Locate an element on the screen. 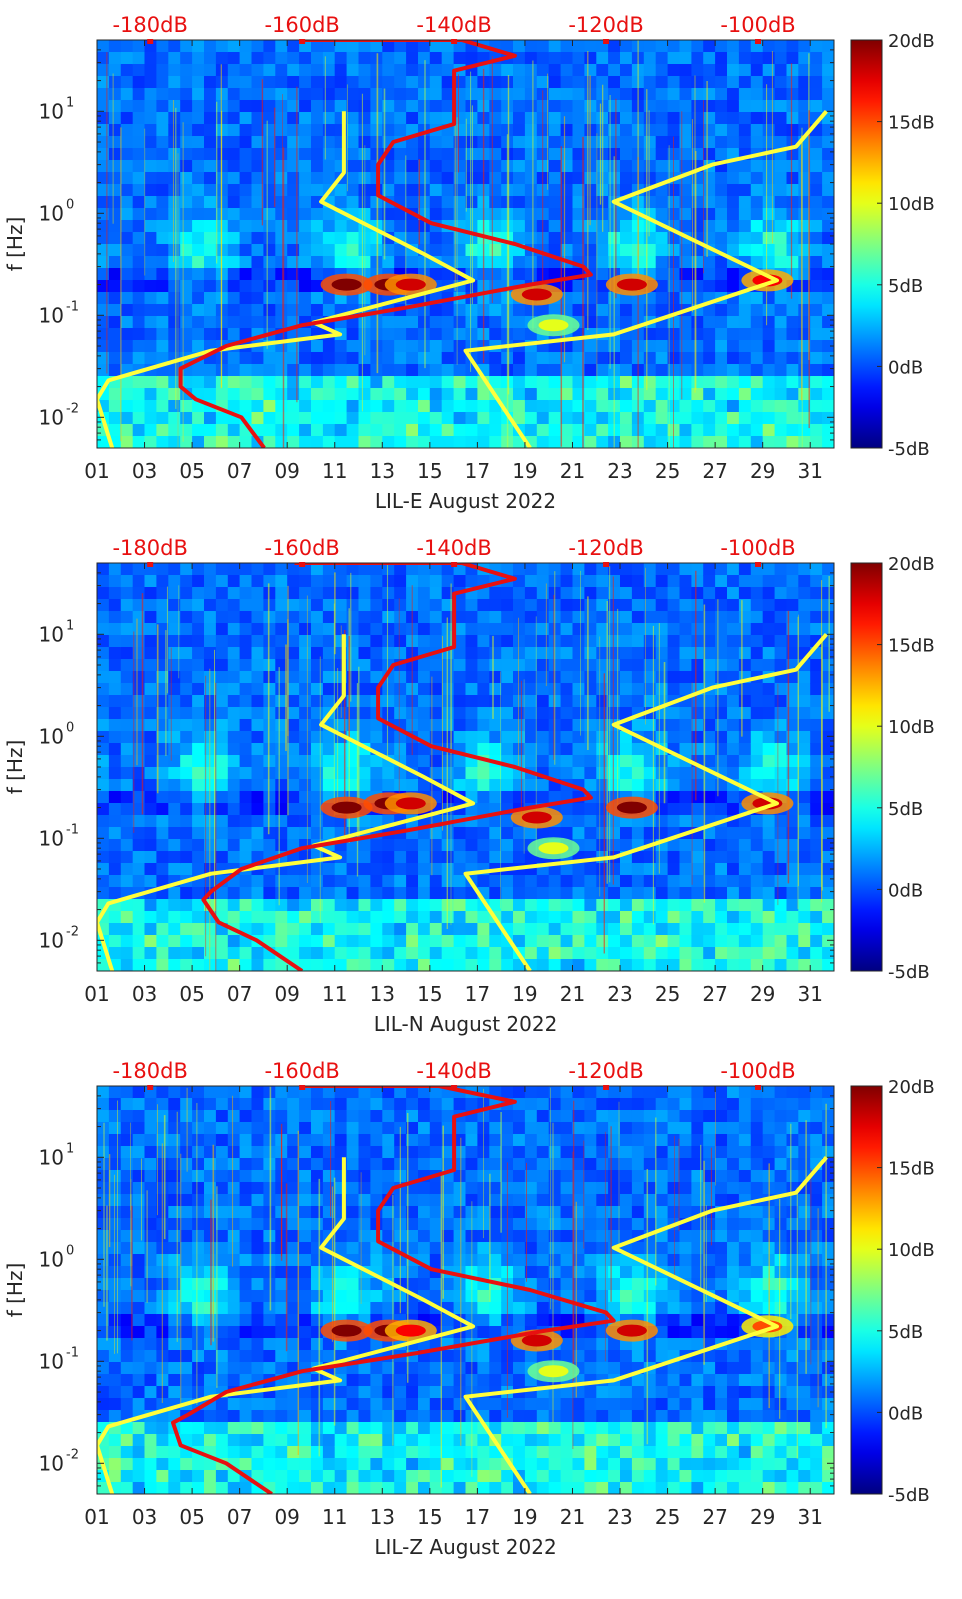  y-tick-label: 10 is located at coordinates (51, 111).